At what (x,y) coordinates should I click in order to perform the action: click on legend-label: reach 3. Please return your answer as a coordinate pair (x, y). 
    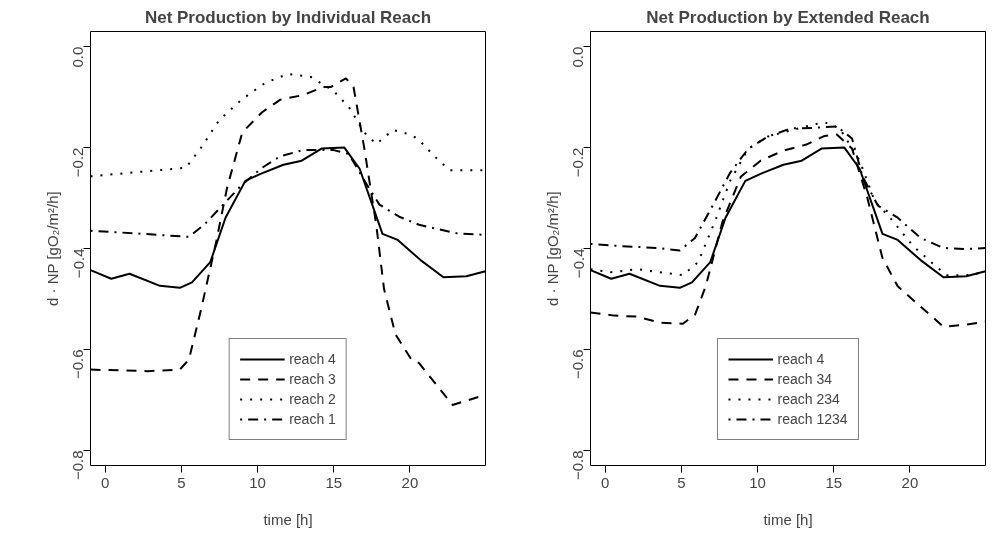
    Looking at the image, I should click on (312, 379).